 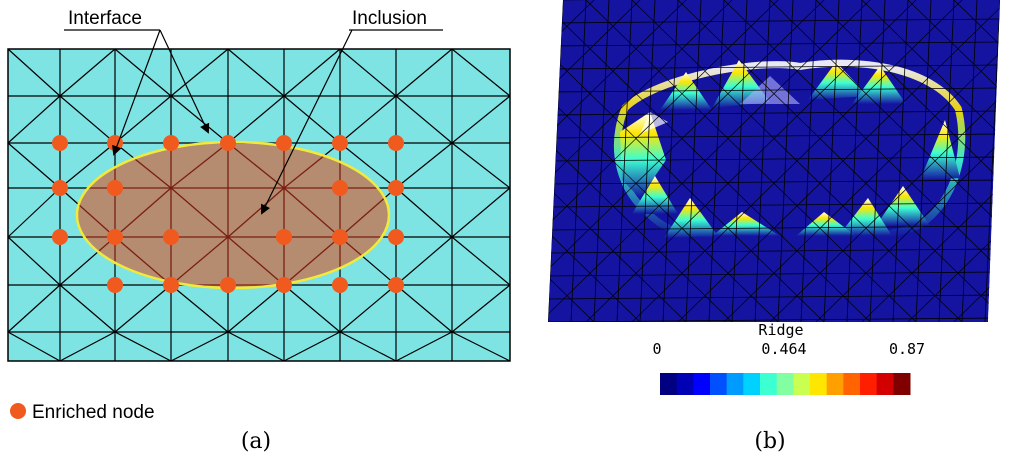 I want to click on inclusion-region, so click(x=233, y=215).